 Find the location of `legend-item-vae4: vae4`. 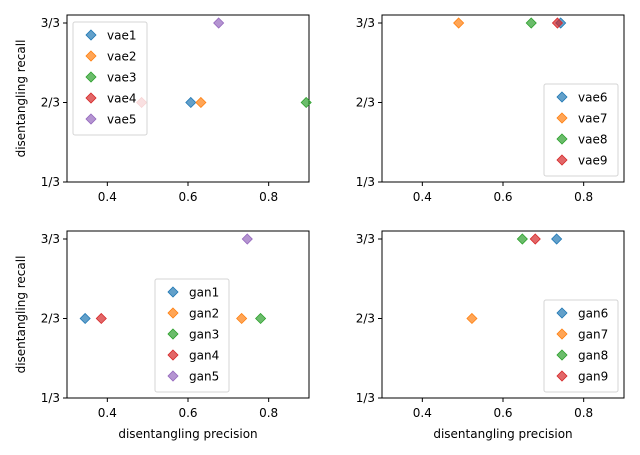

legend-item-vae4: vae4 is located at coordinates (110, 99).